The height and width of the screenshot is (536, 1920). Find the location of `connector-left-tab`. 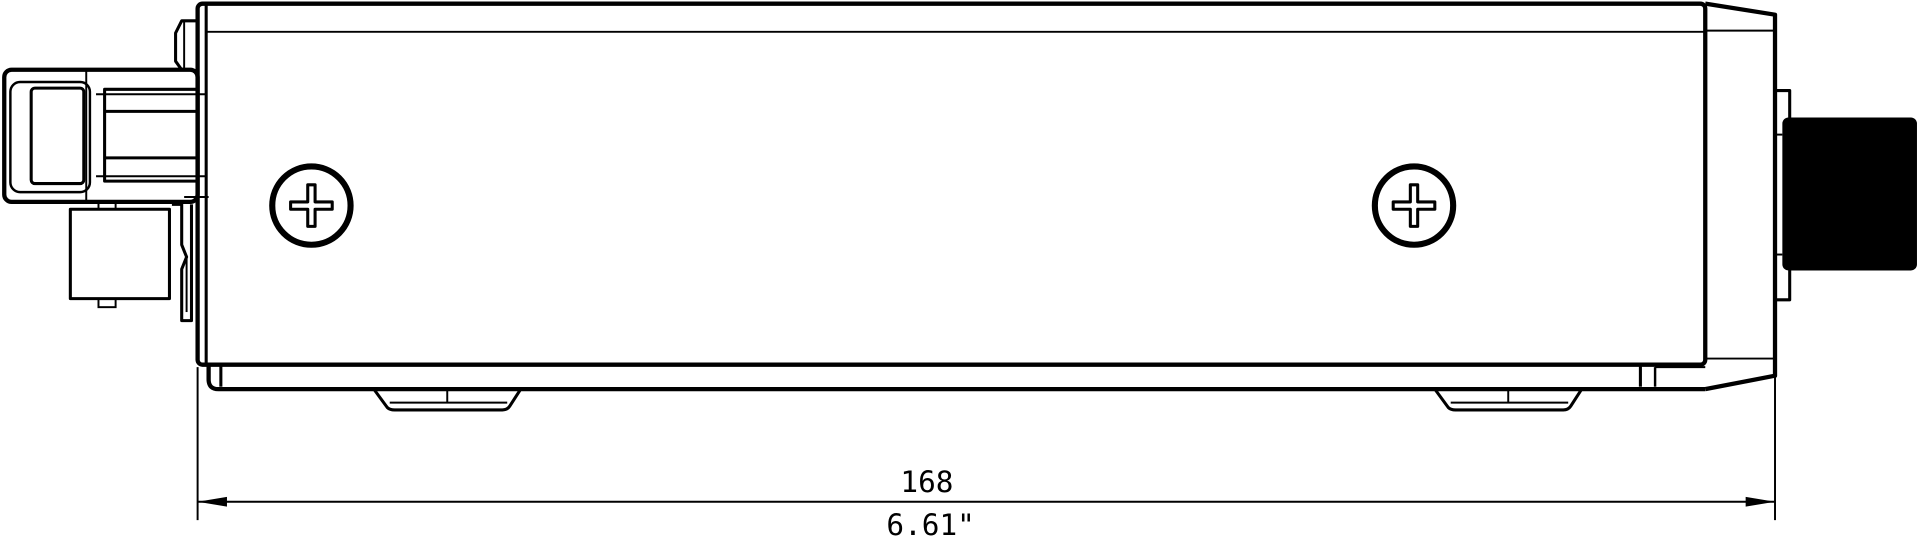

connector-left-tab is located at coordinates (186, 45).